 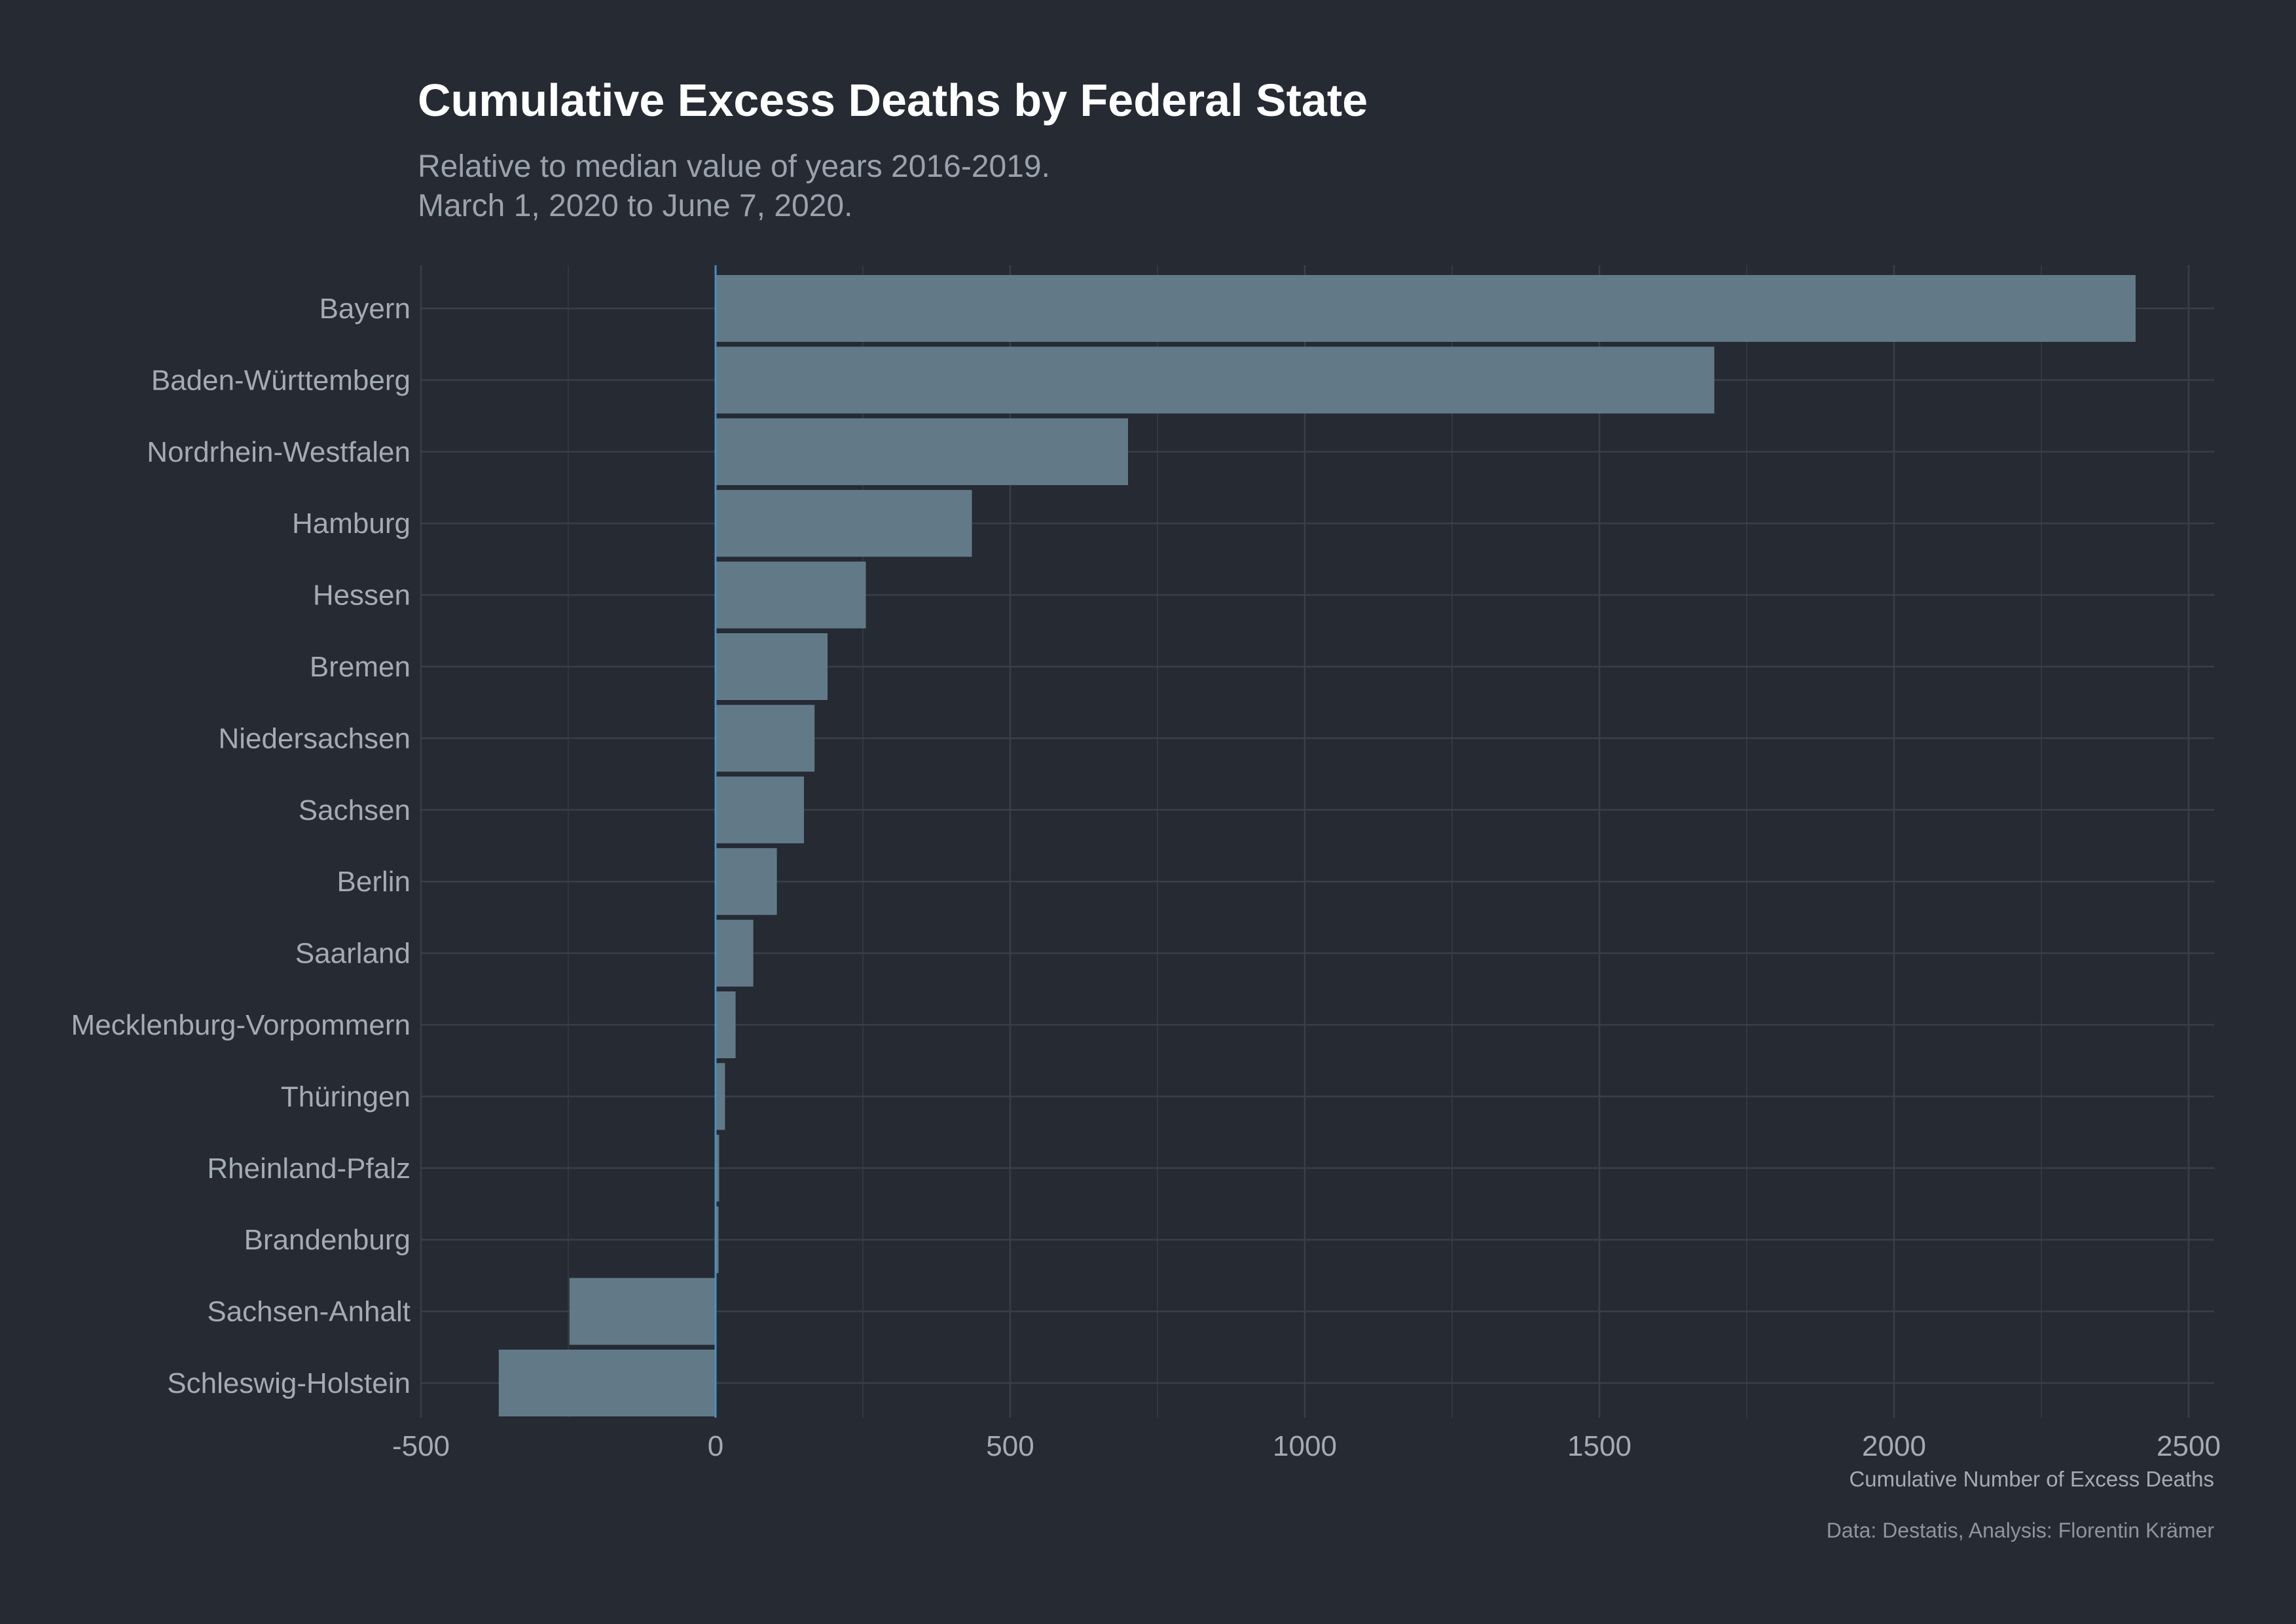 What do you see at coordinates (327, 1240) in the screenshot?
I see `category-label: Brandenburg` at bounding box center [327, 1240].